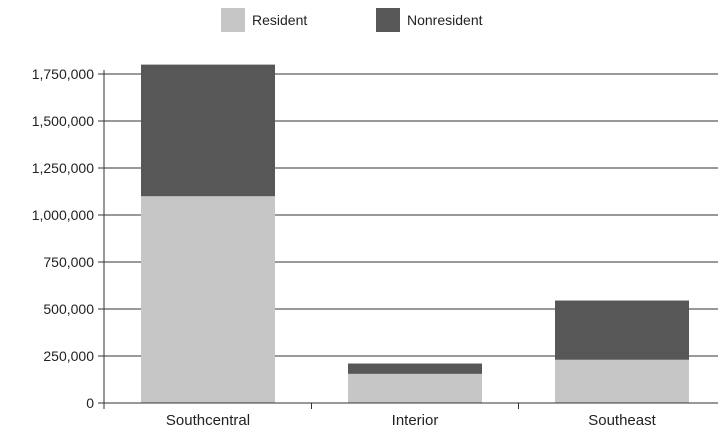  Describe the element at coordinates (208, 299) in the screenshot. I see `bar-resident-southcentral` at that location.